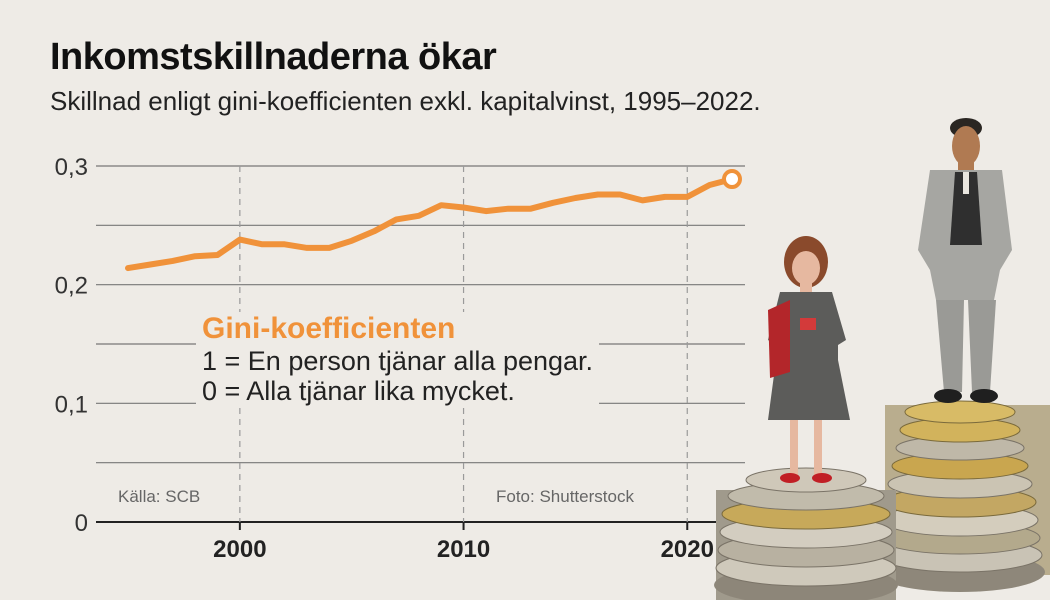  I want to click on x-tick-label: 2010, so click(463, 549).